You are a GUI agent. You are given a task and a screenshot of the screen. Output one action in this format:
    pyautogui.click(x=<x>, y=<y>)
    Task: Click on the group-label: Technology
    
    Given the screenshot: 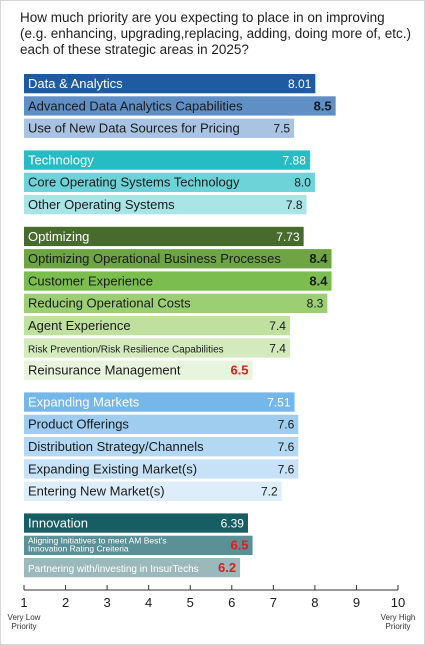 What is the action you would take?
    pyautogui.click(x=61, y=159)
    